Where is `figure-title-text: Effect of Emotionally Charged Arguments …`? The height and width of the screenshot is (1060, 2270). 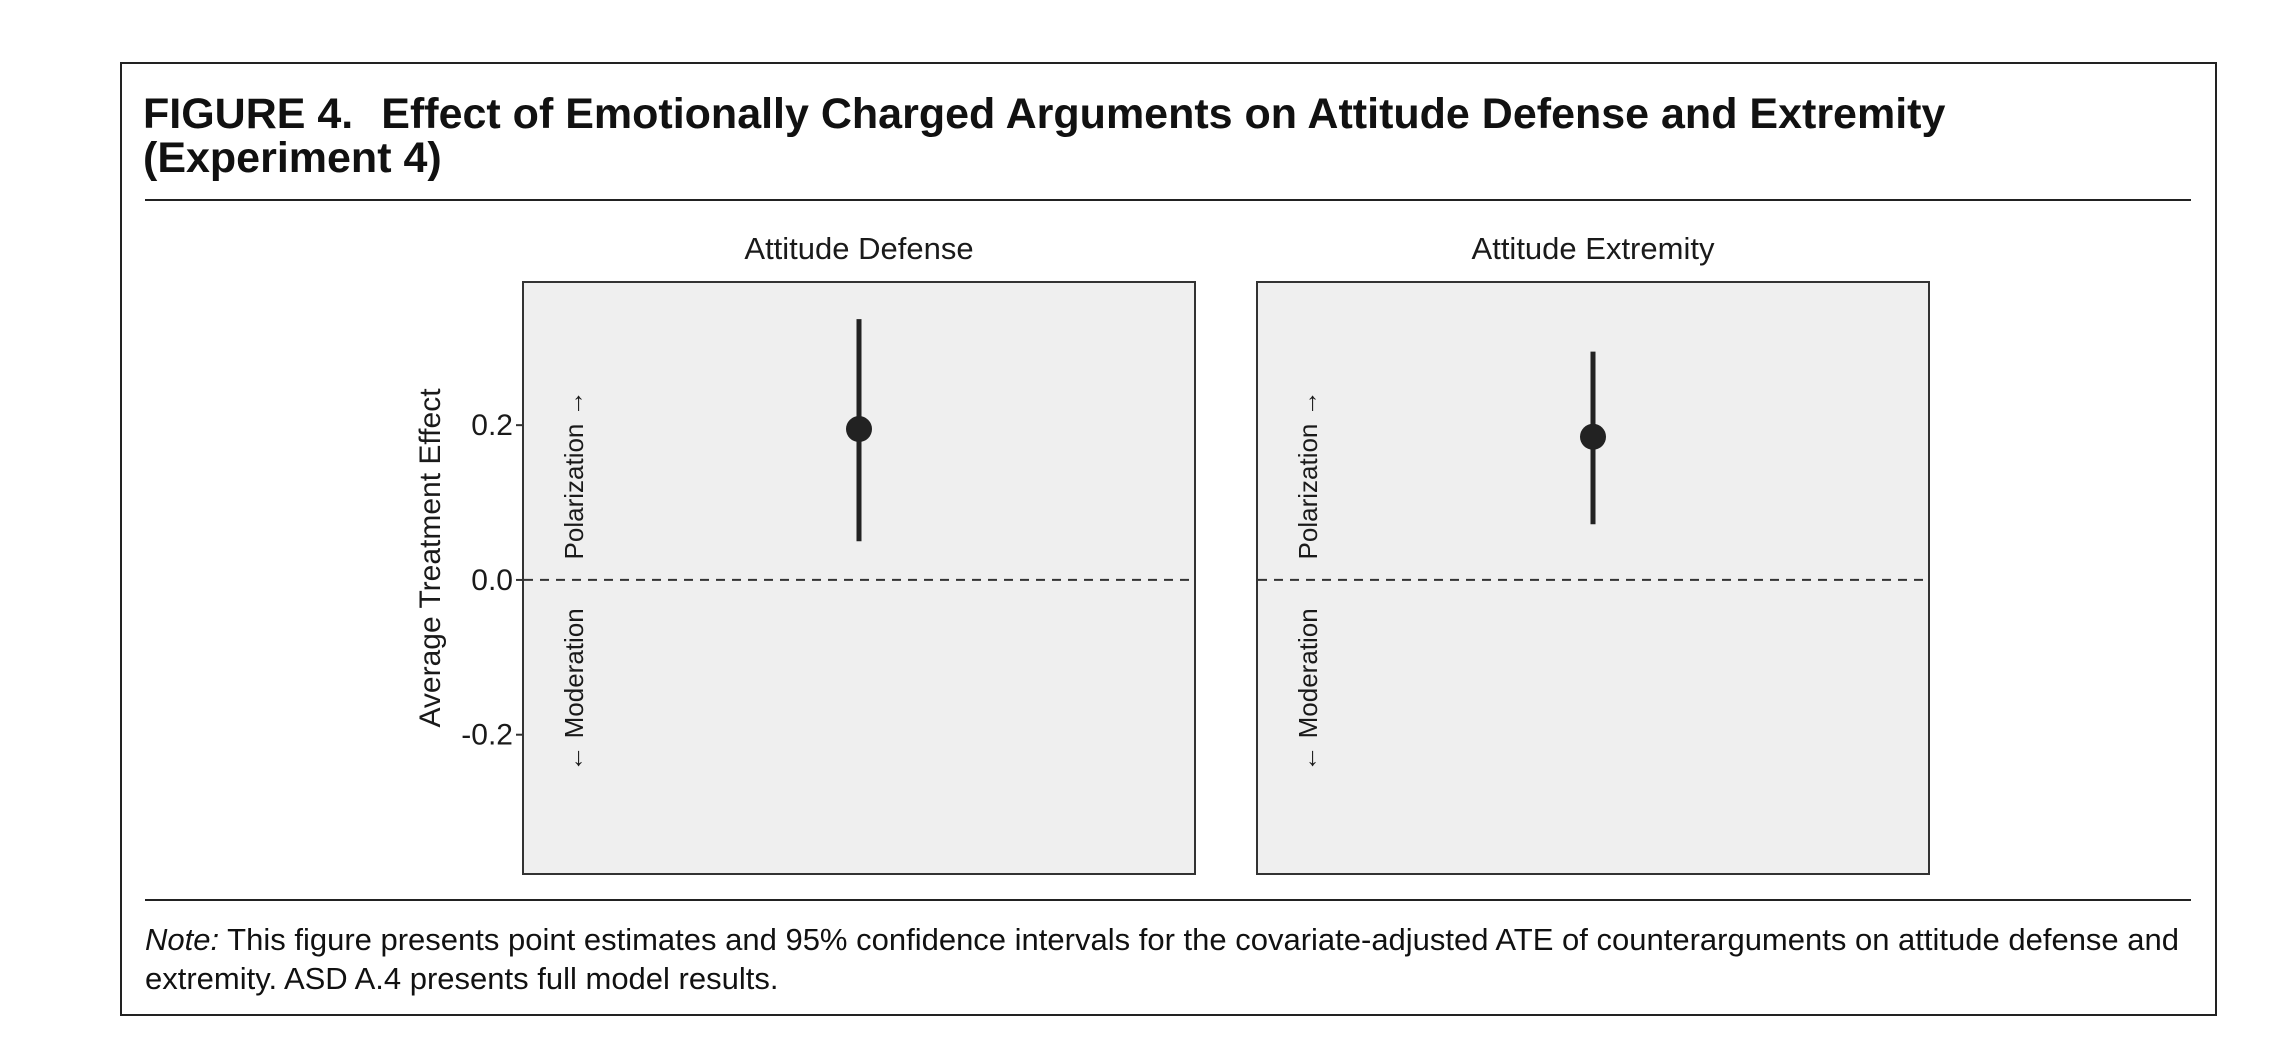
figure-title-text: Effect of Emotionally Charged Arguments … is located at coordinates (1044, 136).